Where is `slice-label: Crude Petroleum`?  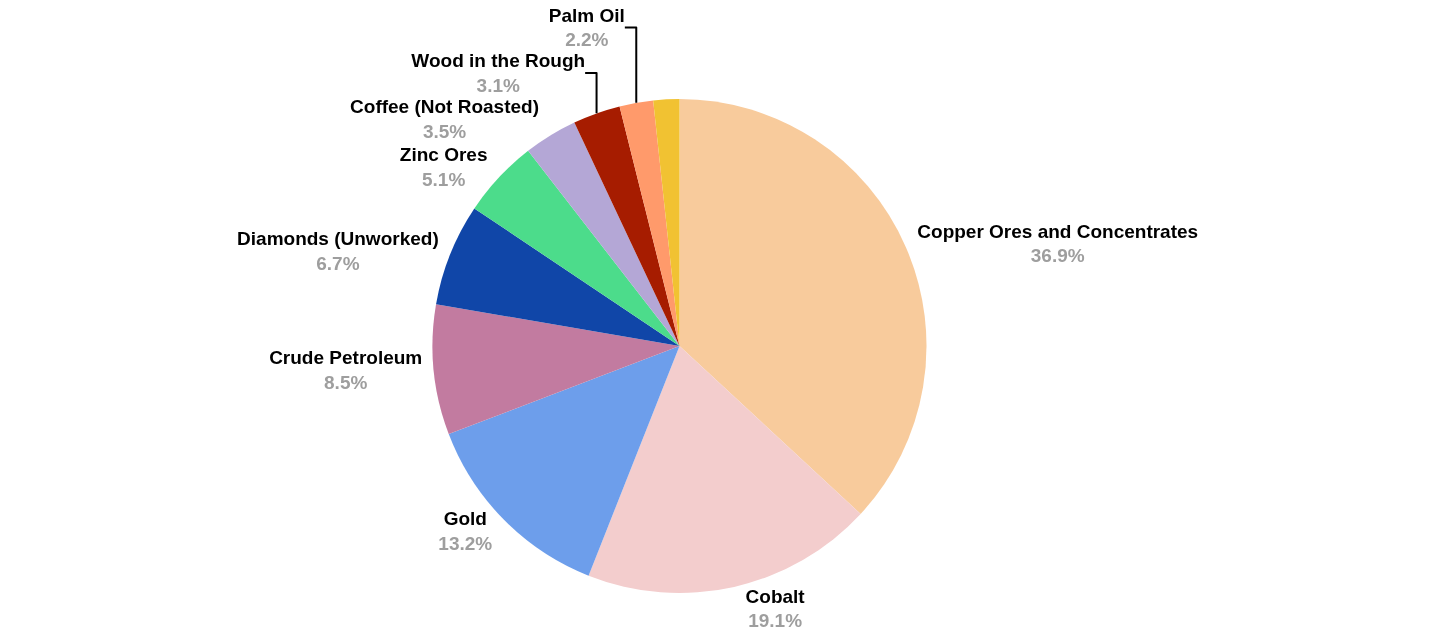
slice-label: Crude Petroleum is located at coordinates (346, 358).